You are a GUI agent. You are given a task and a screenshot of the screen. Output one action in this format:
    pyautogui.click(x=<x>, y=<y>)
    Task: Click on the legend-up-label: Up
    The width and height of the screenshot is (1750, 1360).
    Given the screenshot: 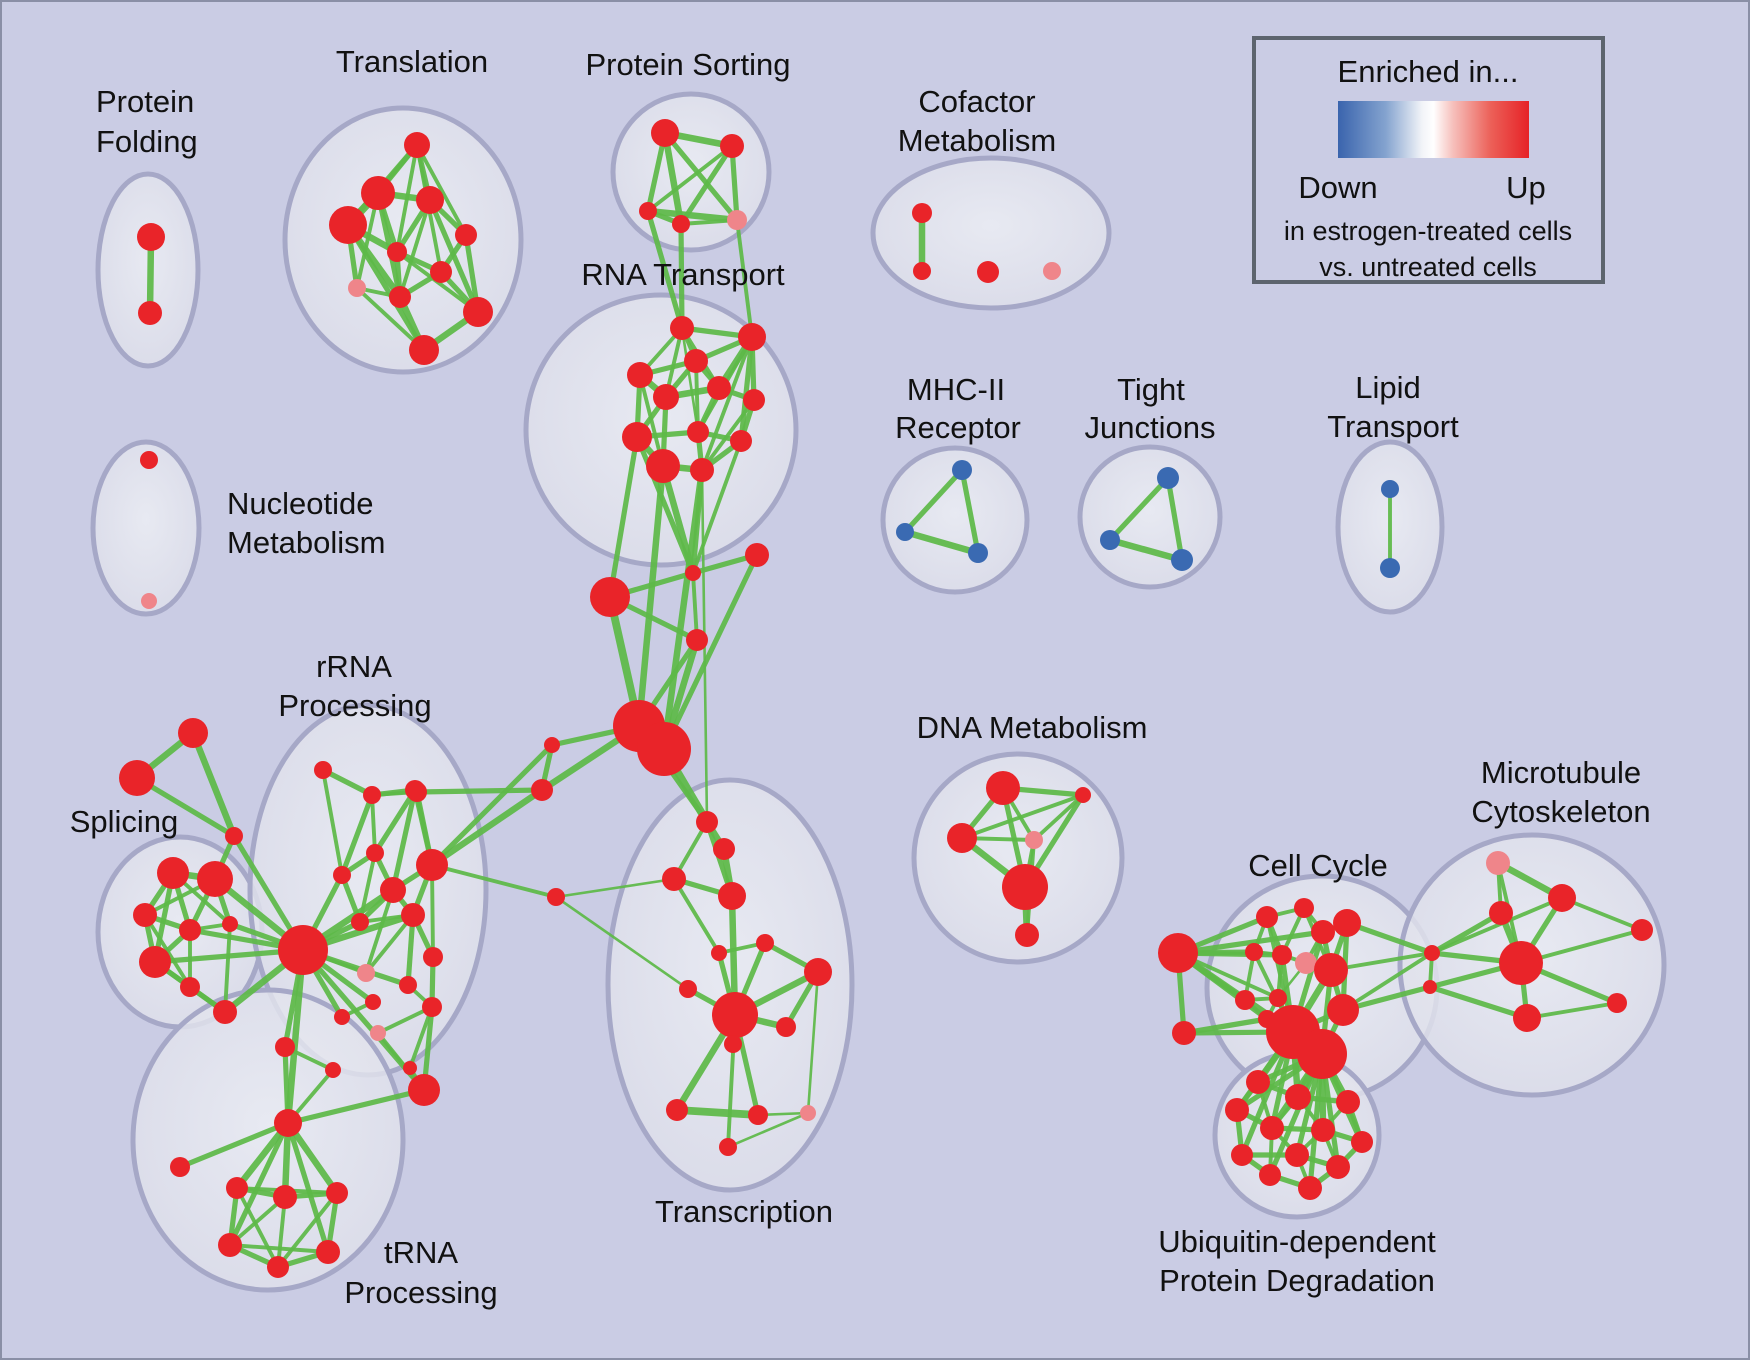 What is the action you would take?
    pyautogui.click(x=1526, y=187)
    